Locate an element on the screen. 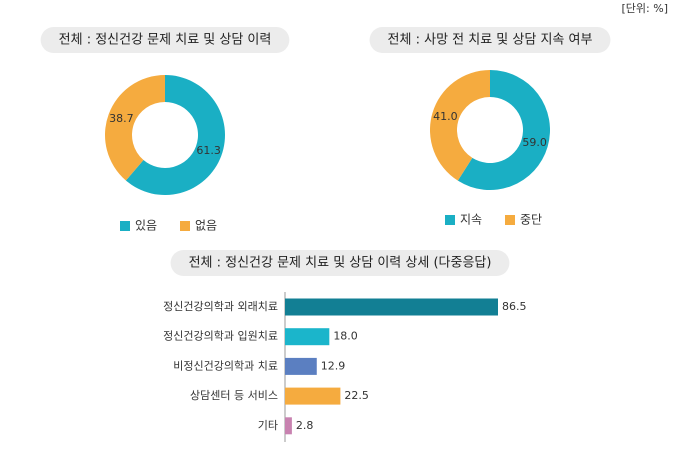 The height and width of the screenshot is (455, 680). legend-label: 없음 is located at coordinates (206, 226).